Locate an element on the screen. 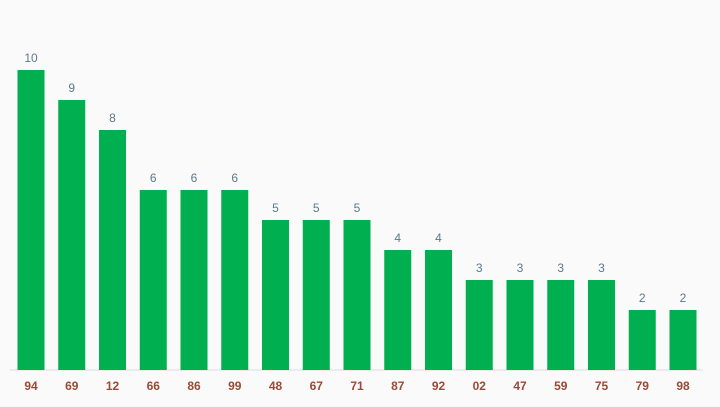 Image resolution: width=720 pixels, height=407 pixels. value-label-86: 6 is located at coordinates (194, 178).